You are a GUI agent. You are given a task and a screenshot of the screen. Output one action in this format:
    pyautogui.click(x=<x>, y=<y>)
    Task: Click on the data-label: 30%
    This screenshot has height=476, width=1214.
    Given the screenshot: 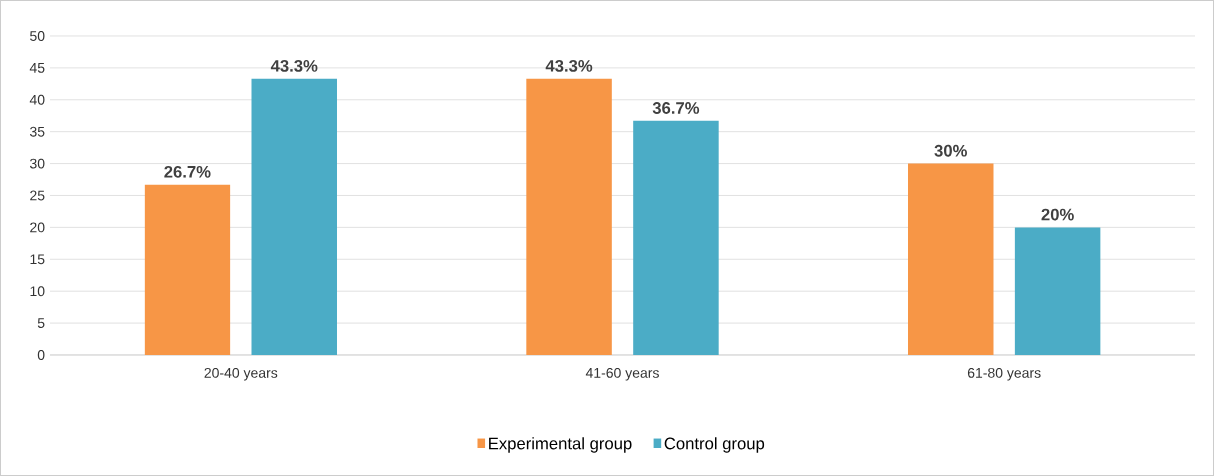 What is the action you would take?
    pyautogui.click(x=950, y=150)
    